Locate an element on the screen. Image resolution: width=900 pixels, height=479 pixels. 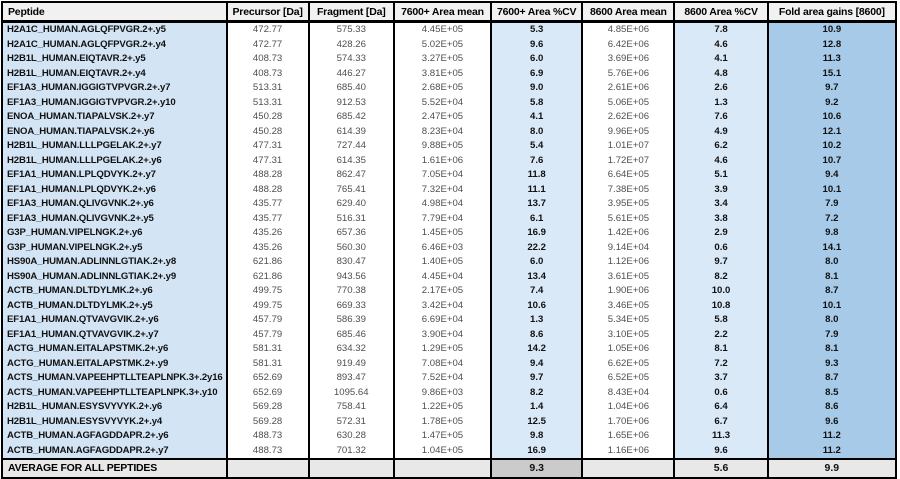
area-cv-8600-cell: 4.6 is located at coordinates (721, 160).